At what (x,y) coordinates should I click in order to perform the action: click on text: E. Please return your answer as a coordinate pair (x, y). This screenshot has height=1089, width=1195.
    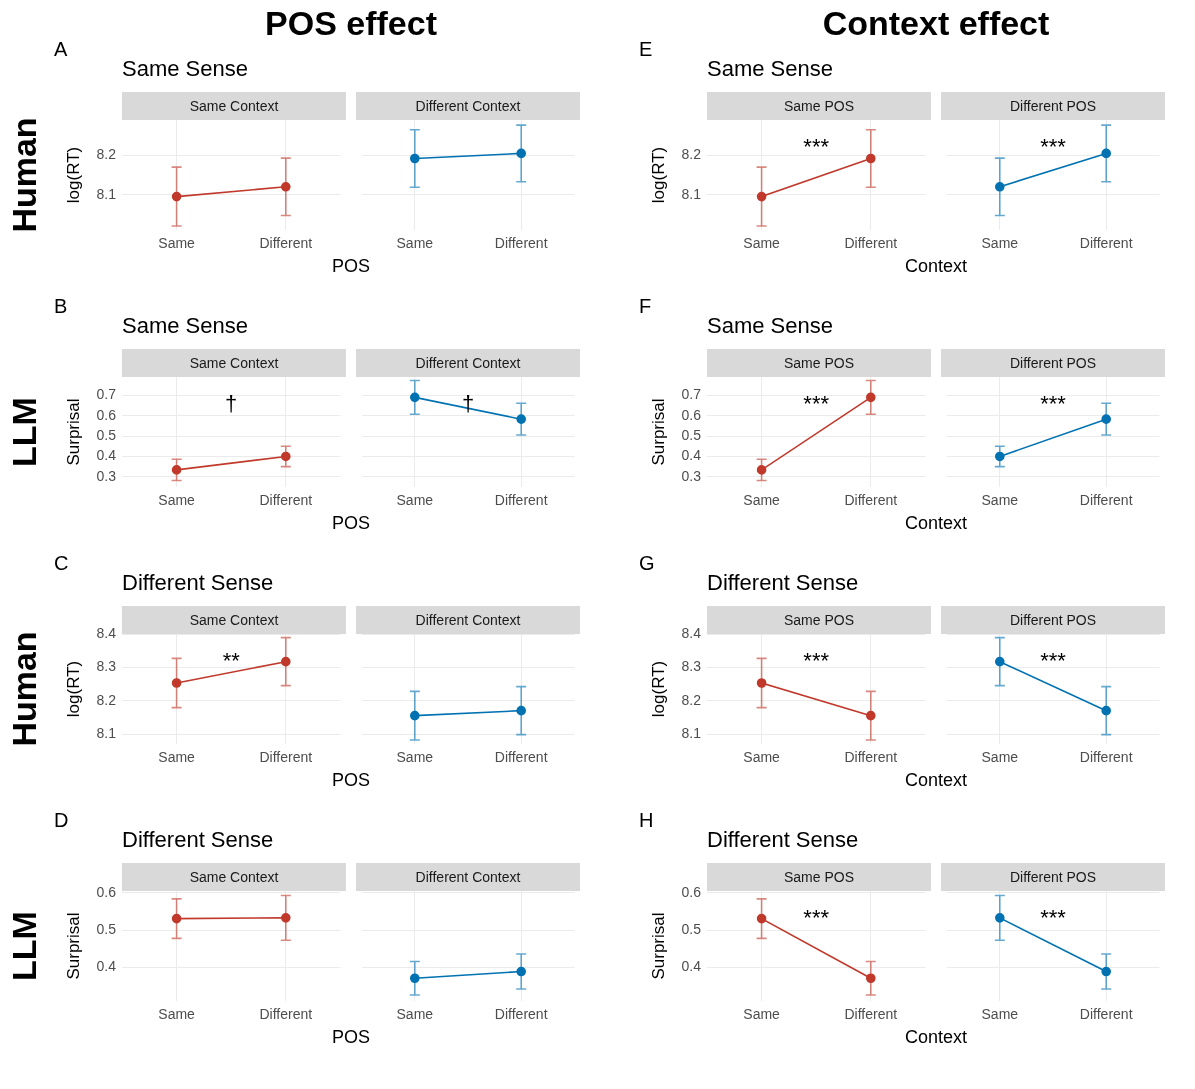
    Looking at the image, I should click on (646, 49).